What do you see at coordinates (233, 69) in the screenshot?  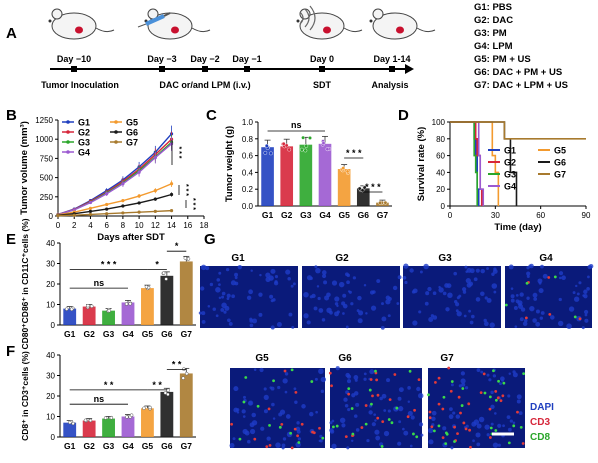 I see `timeline-ticks` at bounding box center [233, 69].